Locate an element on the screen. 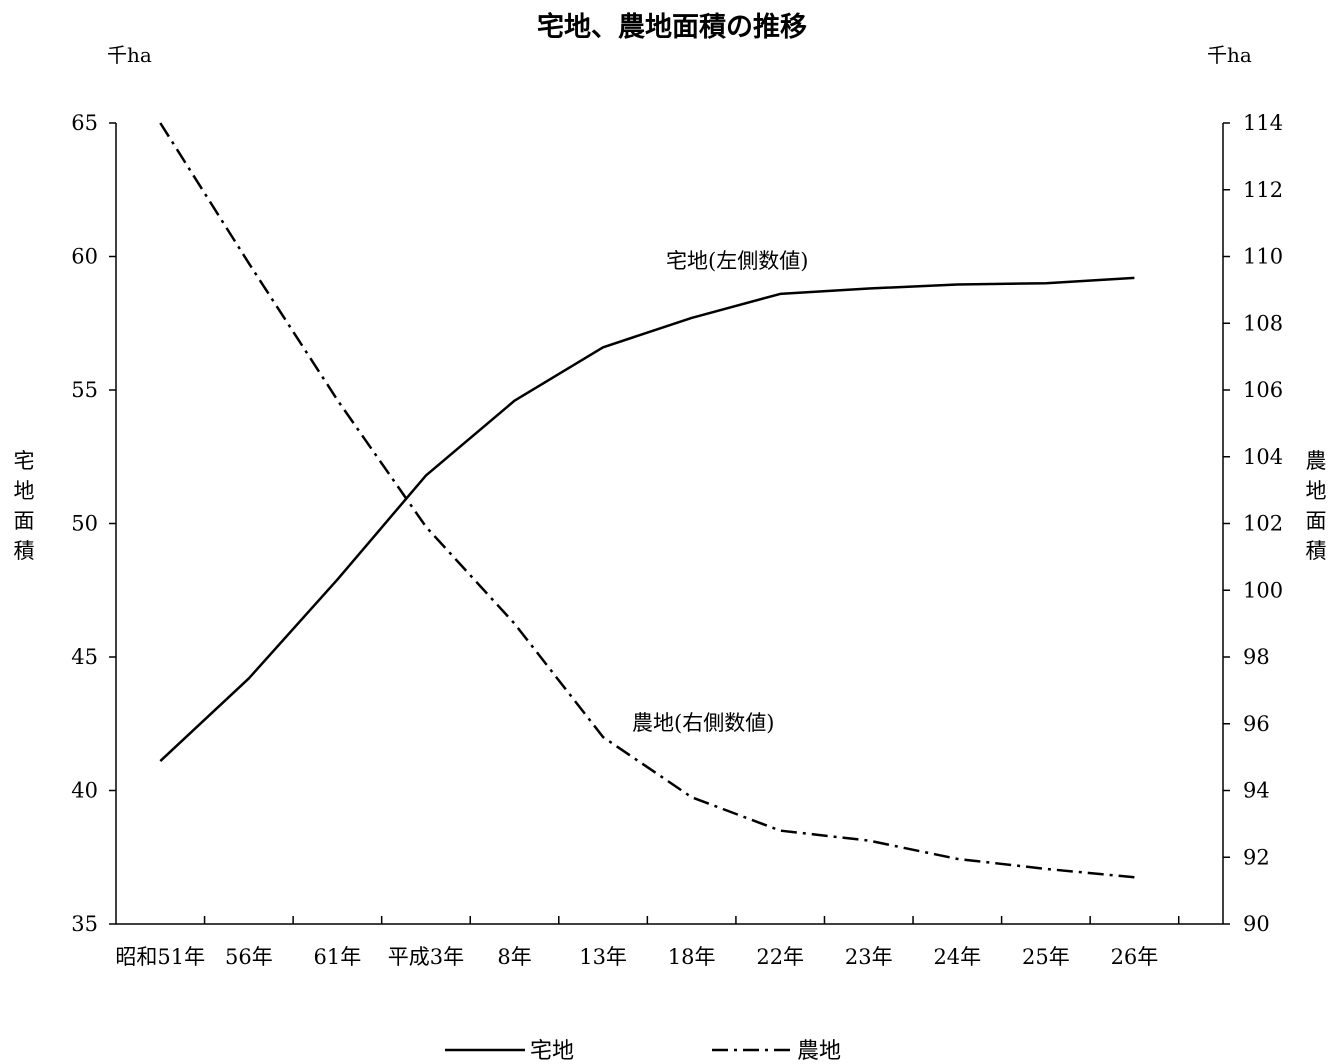 The height and width of the screenshot is (1064, 1343). x-tick-label: 8年 is located at coordinates (514, 957).